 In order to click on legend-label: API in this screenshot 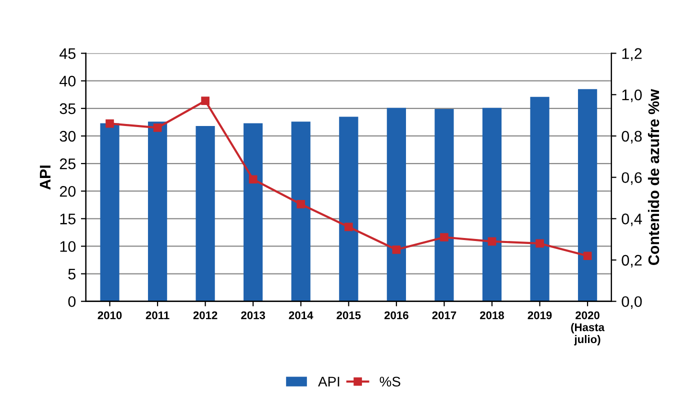, I will do `click(329, 381)`.